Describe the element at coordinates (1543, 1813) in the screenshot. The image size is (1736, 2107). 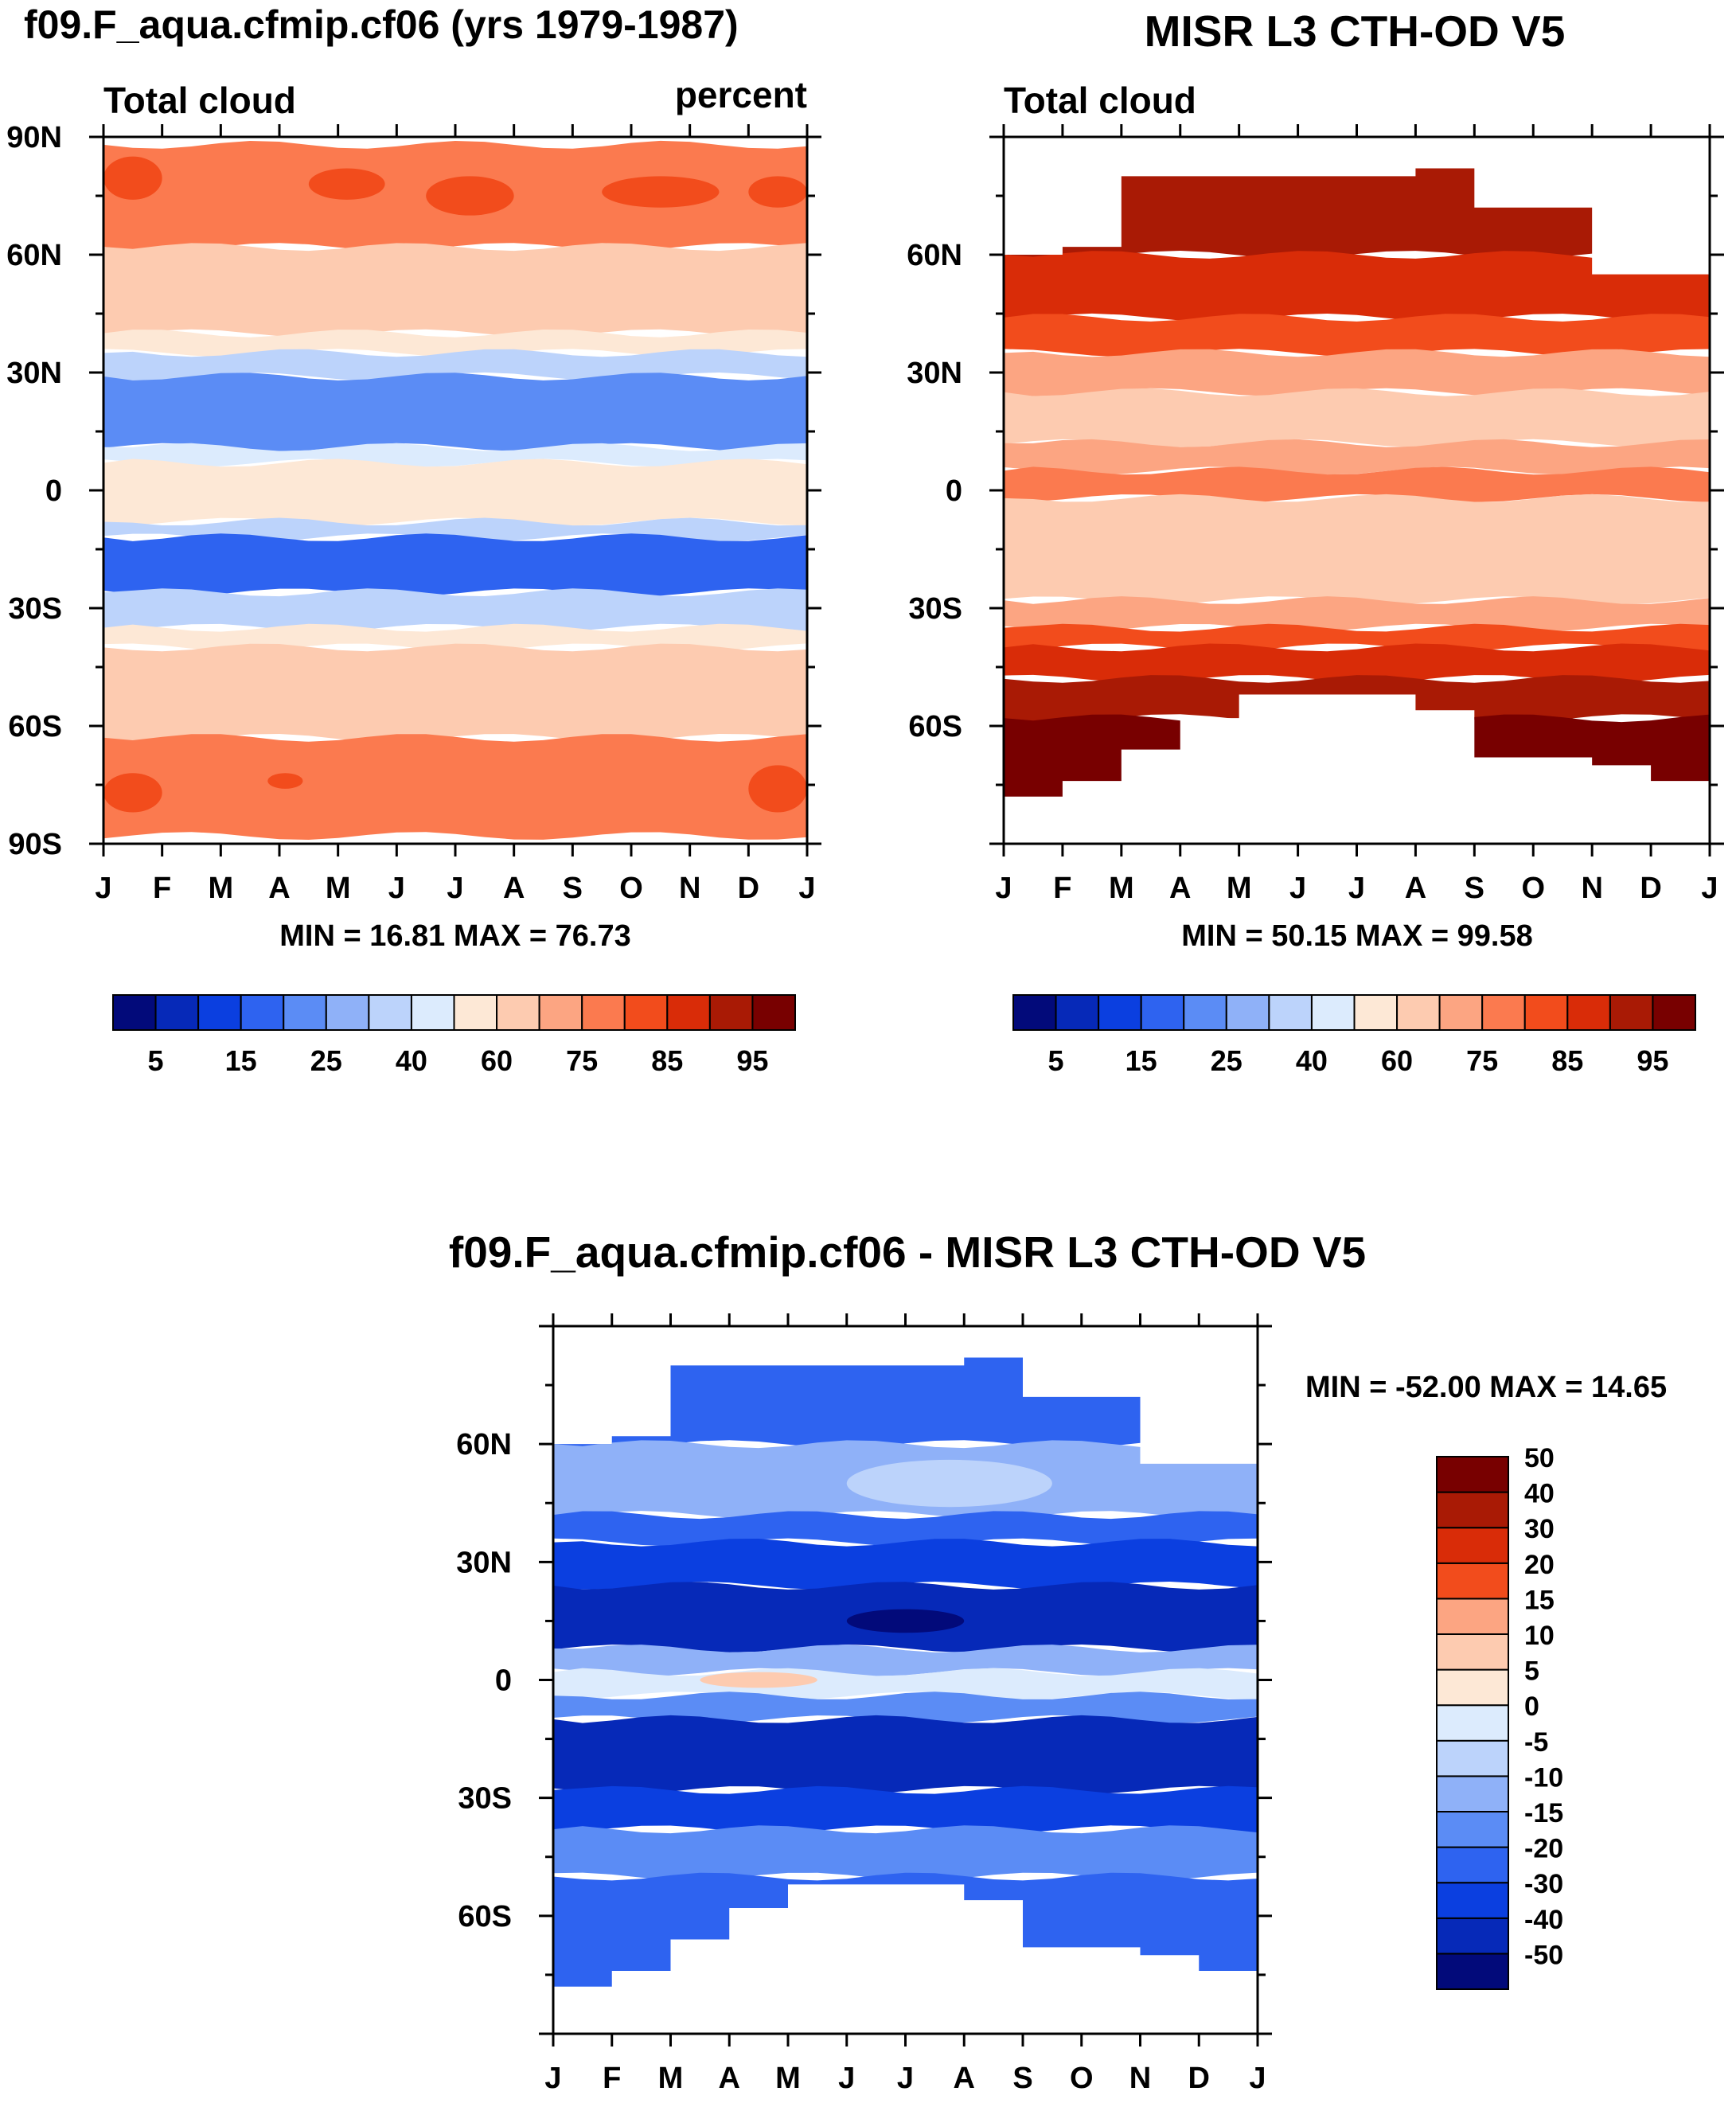
I see `colorbar-label: -15` at that location.